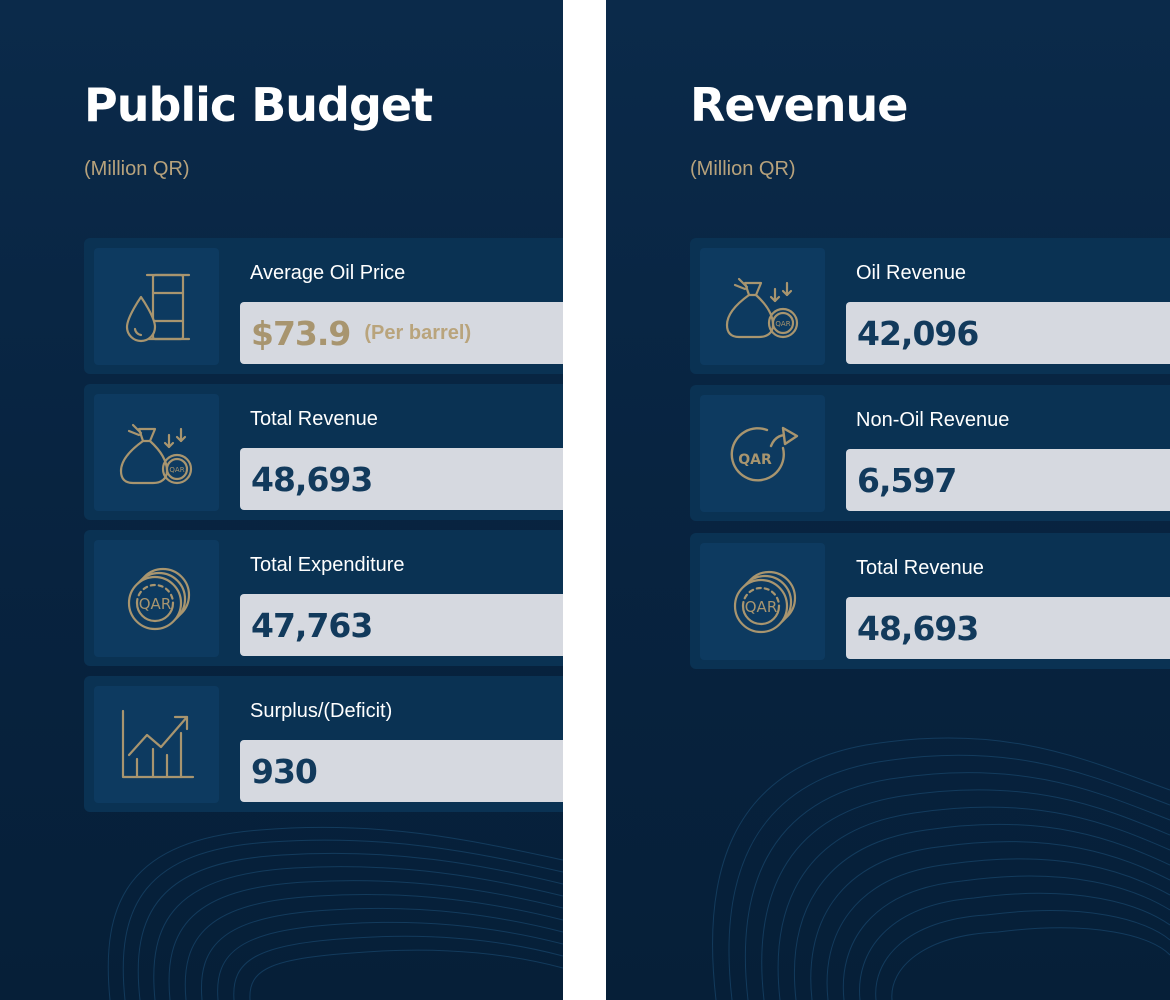 This screenshot has height=1000, width=1170. I want to click on card-value: 930, so click(284, 771).